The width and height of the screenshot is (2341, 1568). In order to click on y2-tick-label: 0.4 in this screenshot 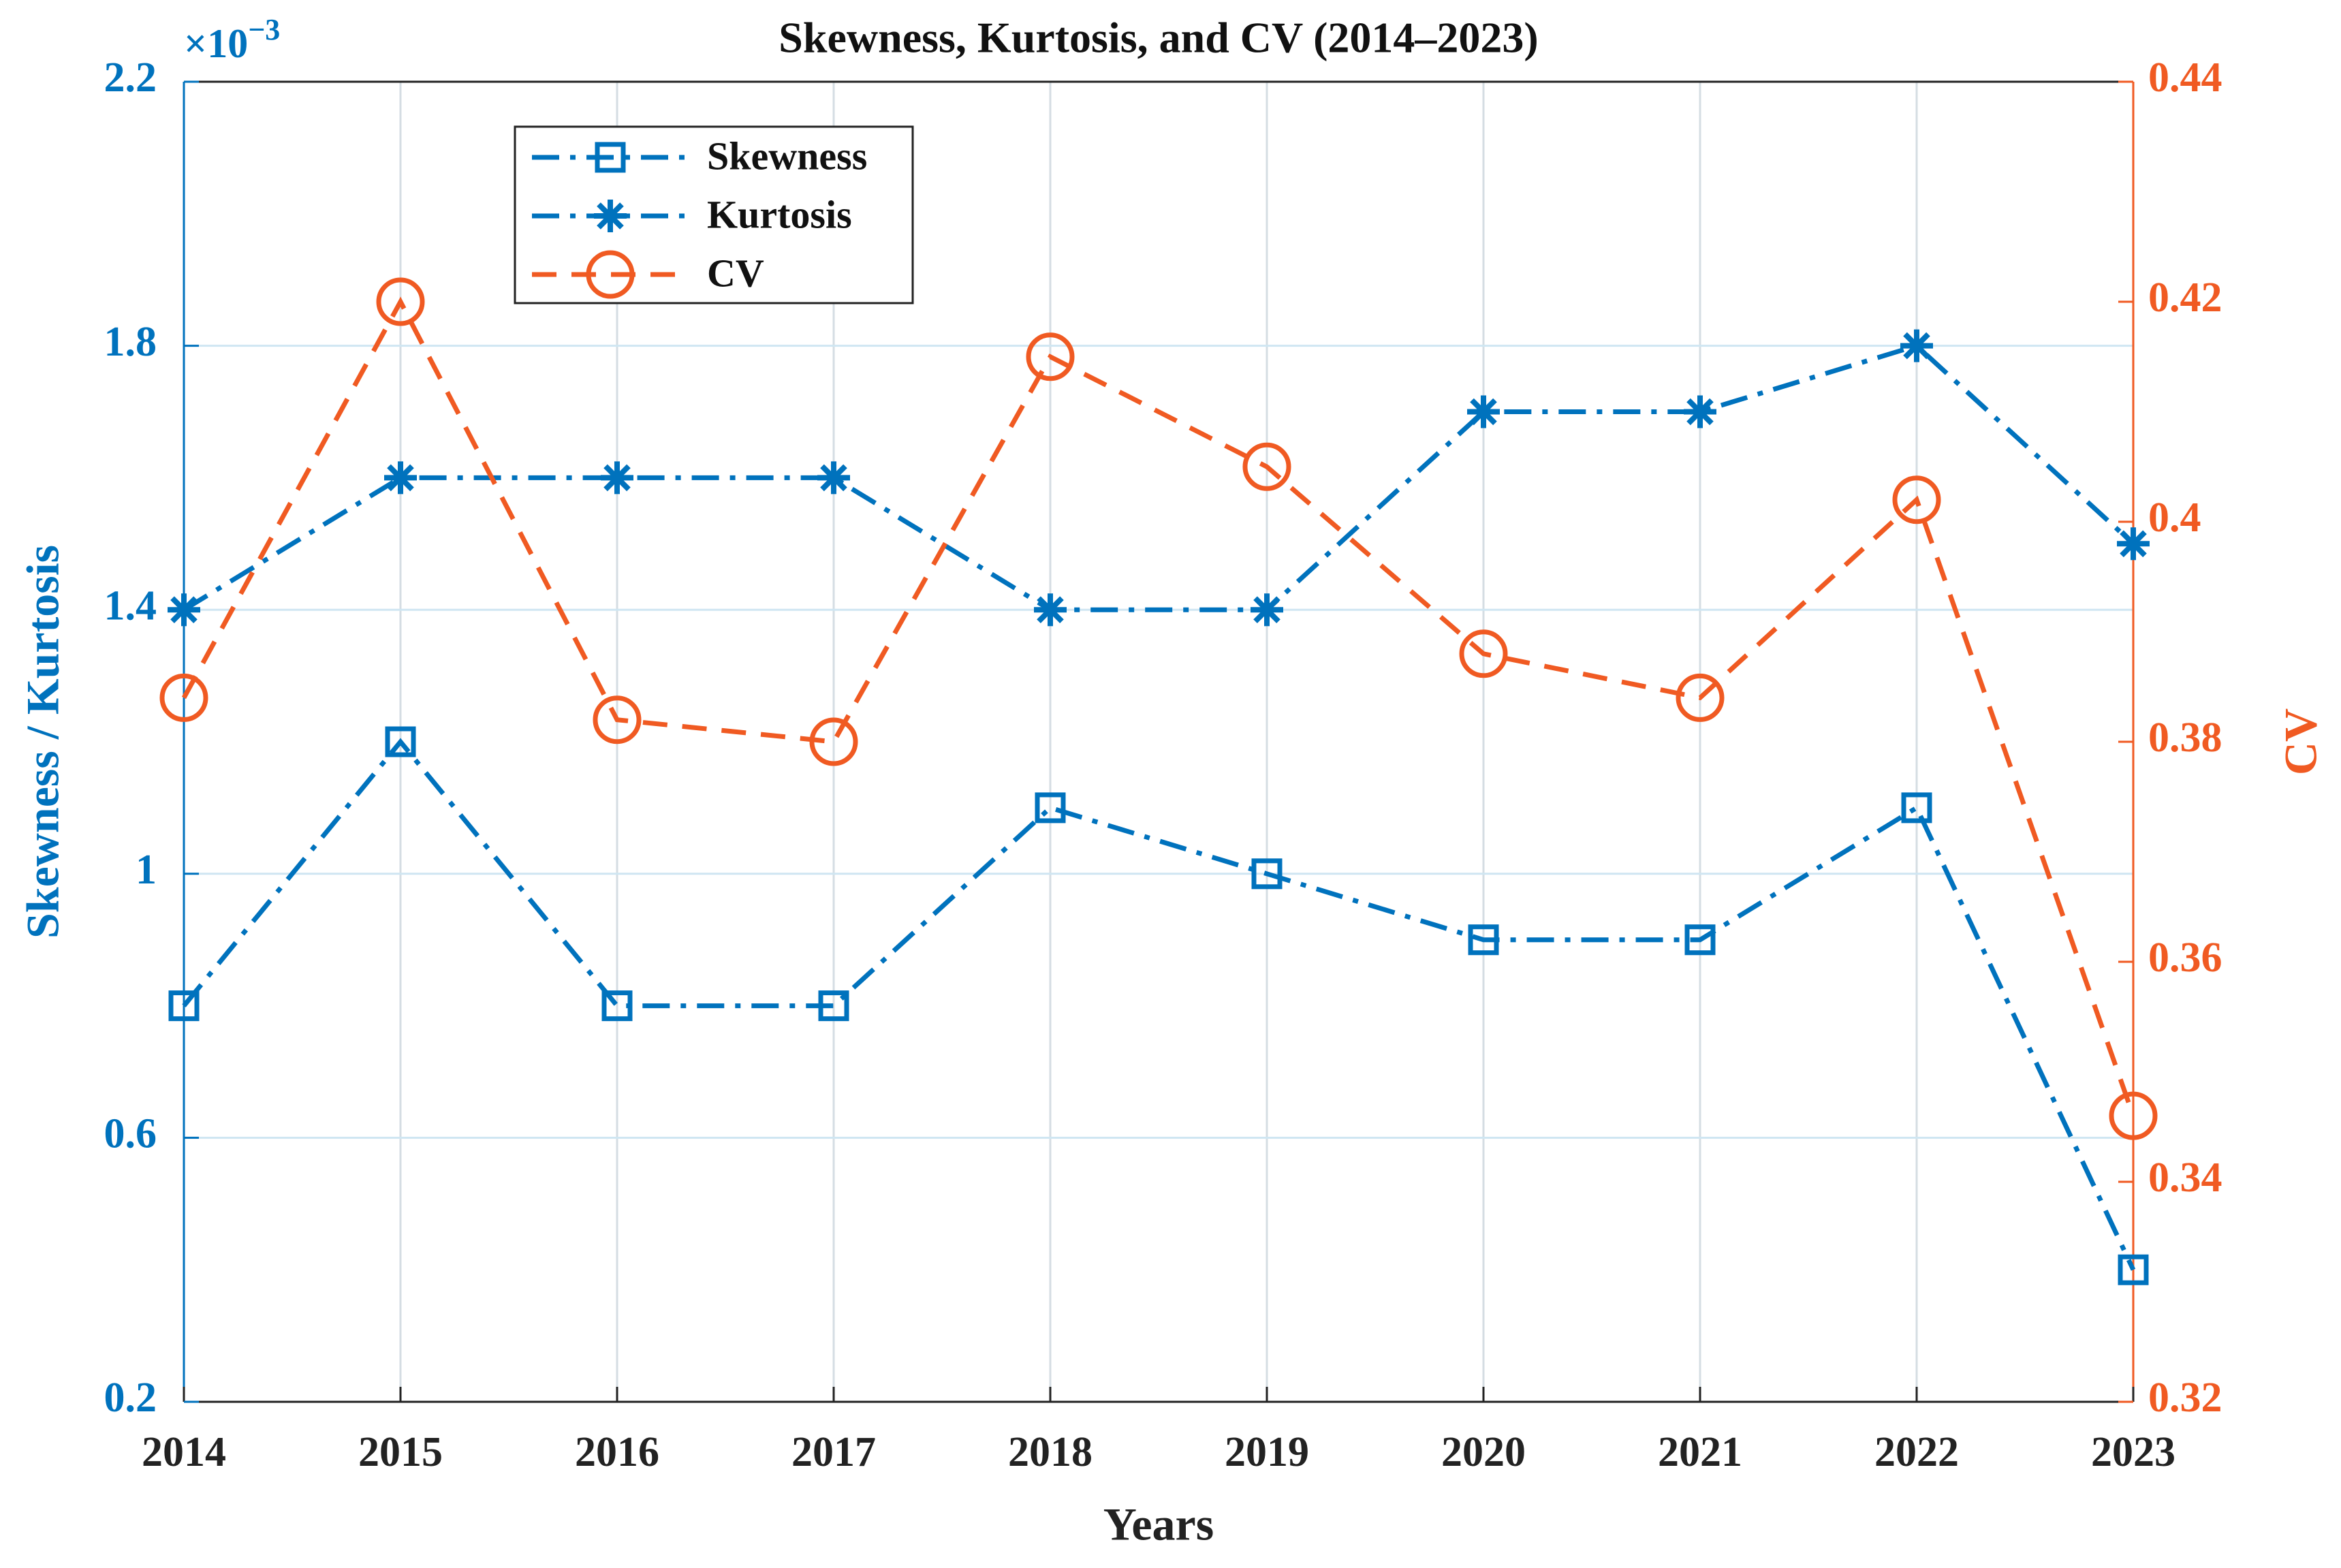, I will do `click(2174, 518)`.